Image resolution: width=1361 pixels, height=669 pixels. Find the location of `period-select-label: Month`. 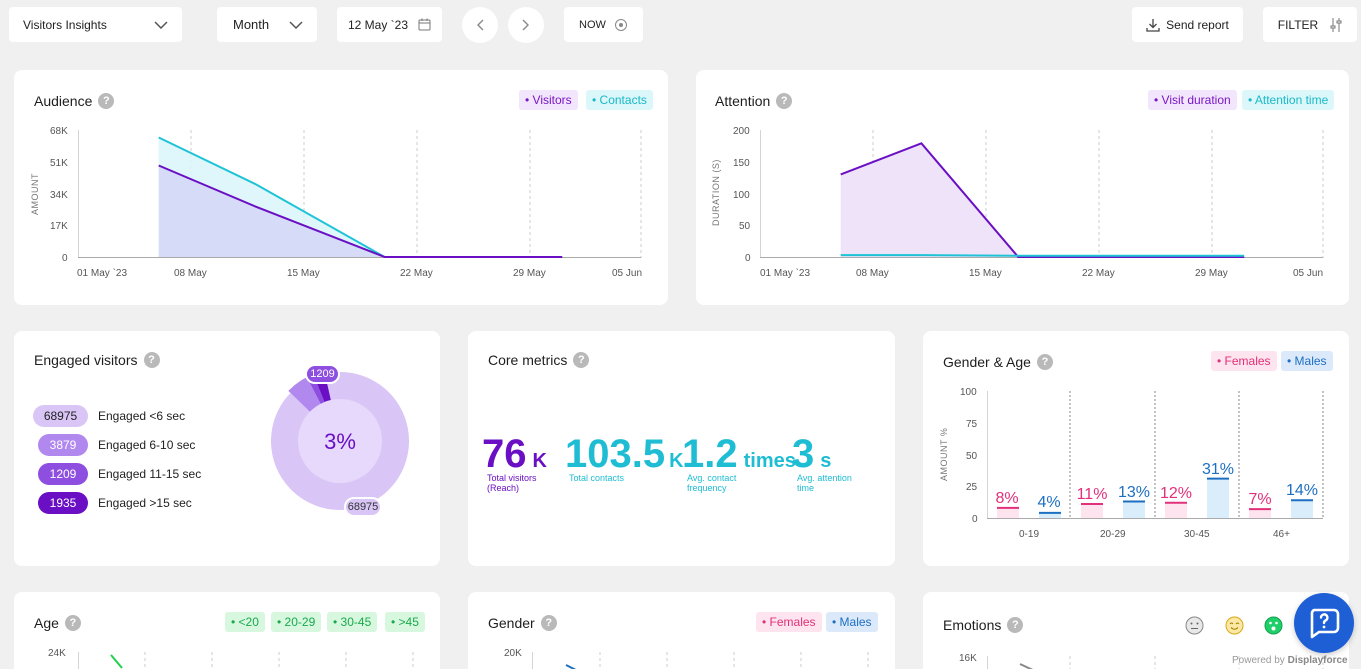

period-select-label: Month is located at coordinates (251, 24).